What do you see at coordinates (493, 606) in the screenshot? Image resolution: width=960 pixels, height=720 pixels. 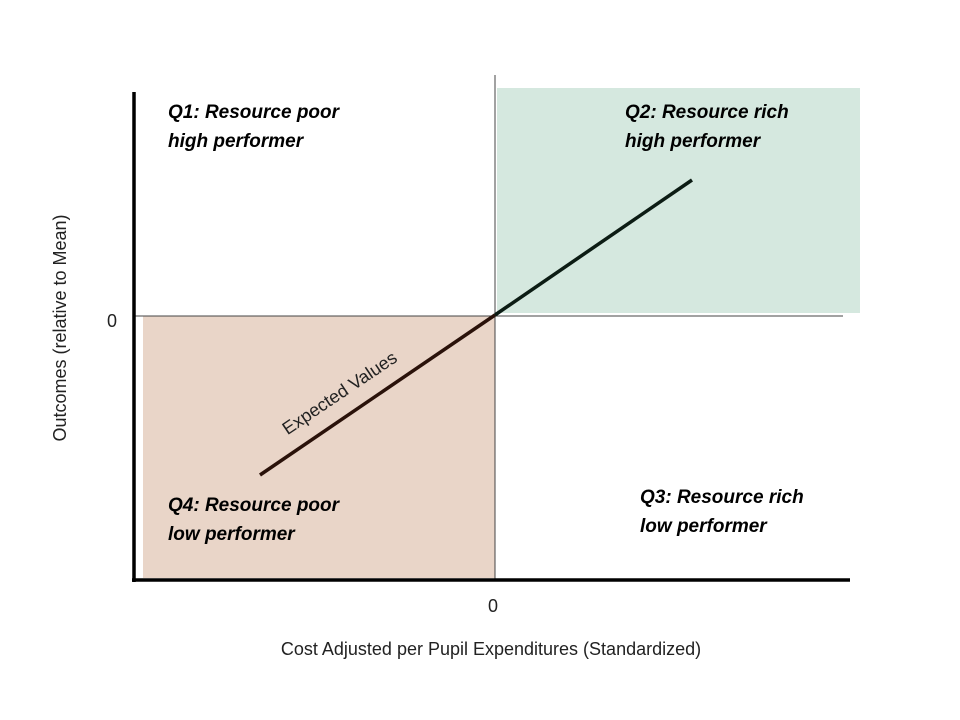 I see `x-origin-label: 0` at bounding box center [493, 606].